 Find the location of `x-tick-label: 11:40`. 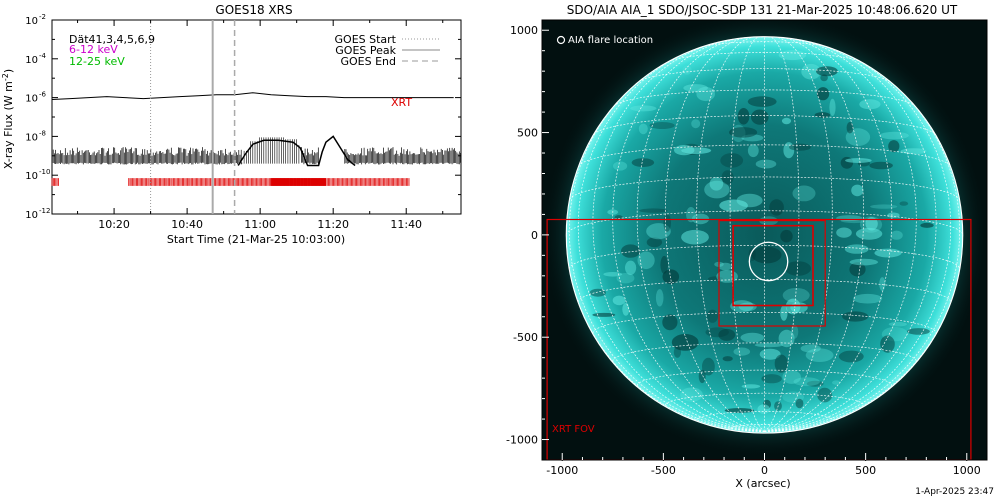

x-tick-label: 11:40 is located at coordinates (406, 224).